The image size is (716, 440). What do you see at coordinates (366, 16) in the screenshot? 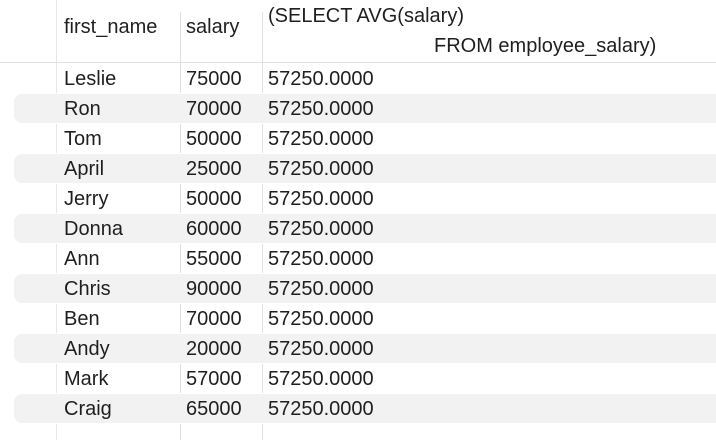
I see `column-header-avg-salary-line1: (SELECT AVG(salary)` at bounding box center [366, 16].